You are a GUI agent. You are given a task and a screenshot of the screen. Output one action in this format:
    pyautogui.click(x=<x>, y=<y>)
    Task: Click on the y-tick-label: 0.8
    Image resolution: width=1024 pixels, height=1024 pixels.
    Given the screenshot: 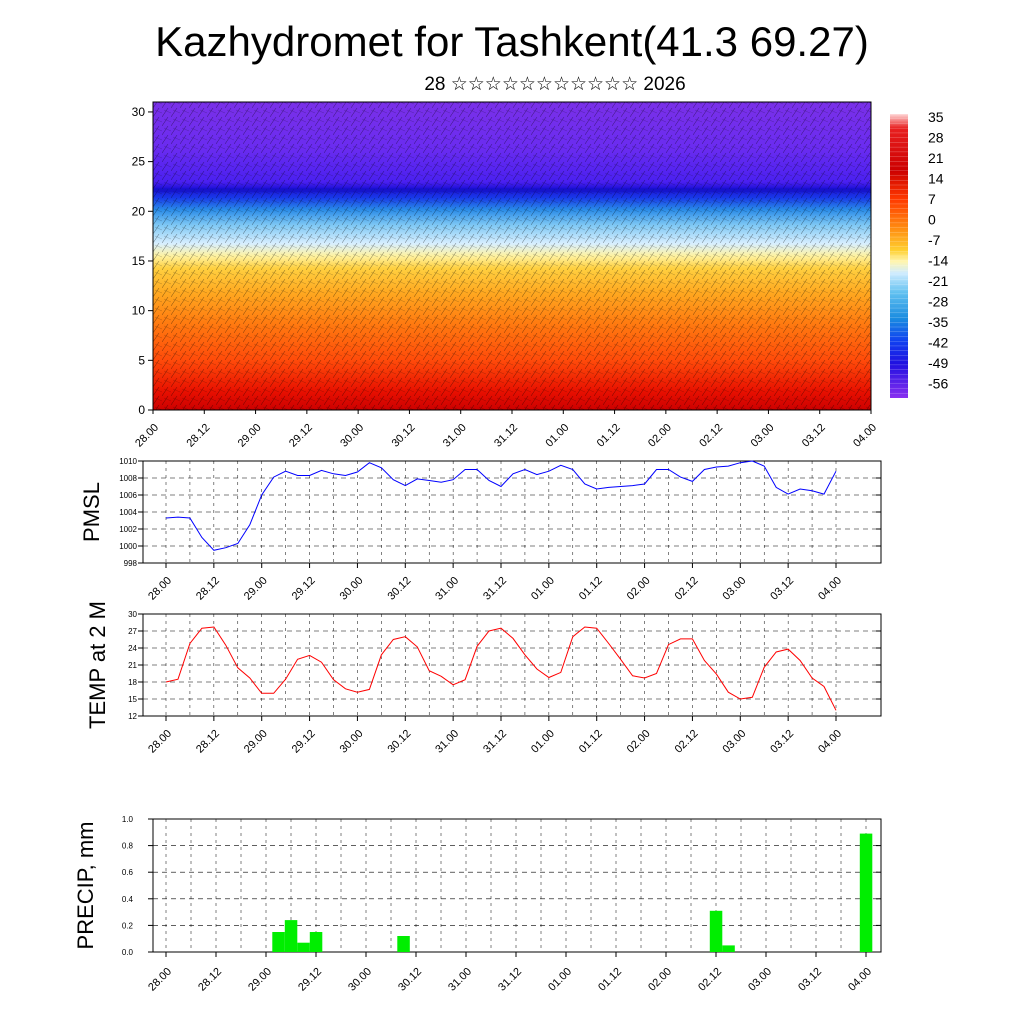 What is the action you would take?
    pyautogui.click(x=128, y=846)
    